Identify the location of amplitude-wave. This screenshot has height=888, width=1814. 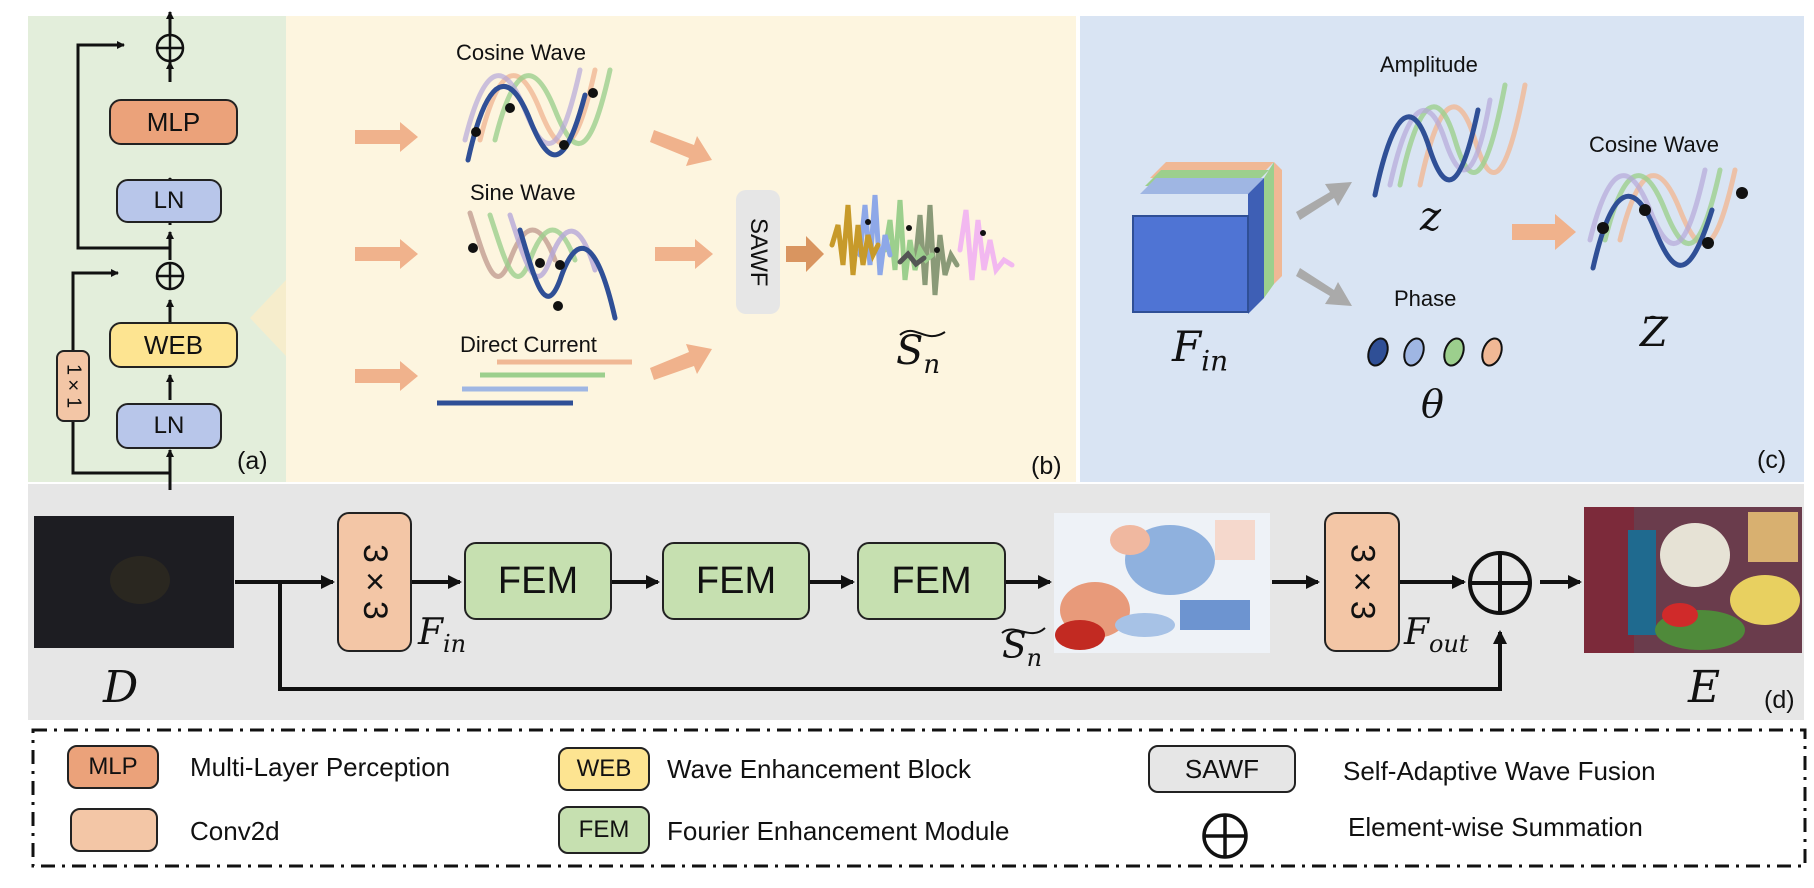
(1450, 140).